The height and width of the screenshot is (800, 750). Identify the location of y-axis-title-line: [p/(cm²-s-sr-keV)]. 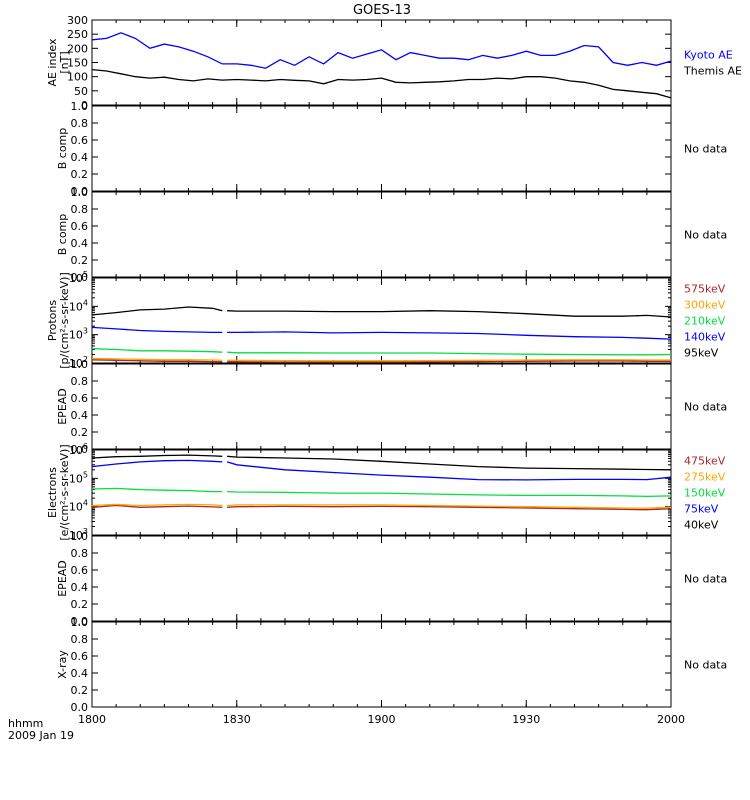
(64, 320).